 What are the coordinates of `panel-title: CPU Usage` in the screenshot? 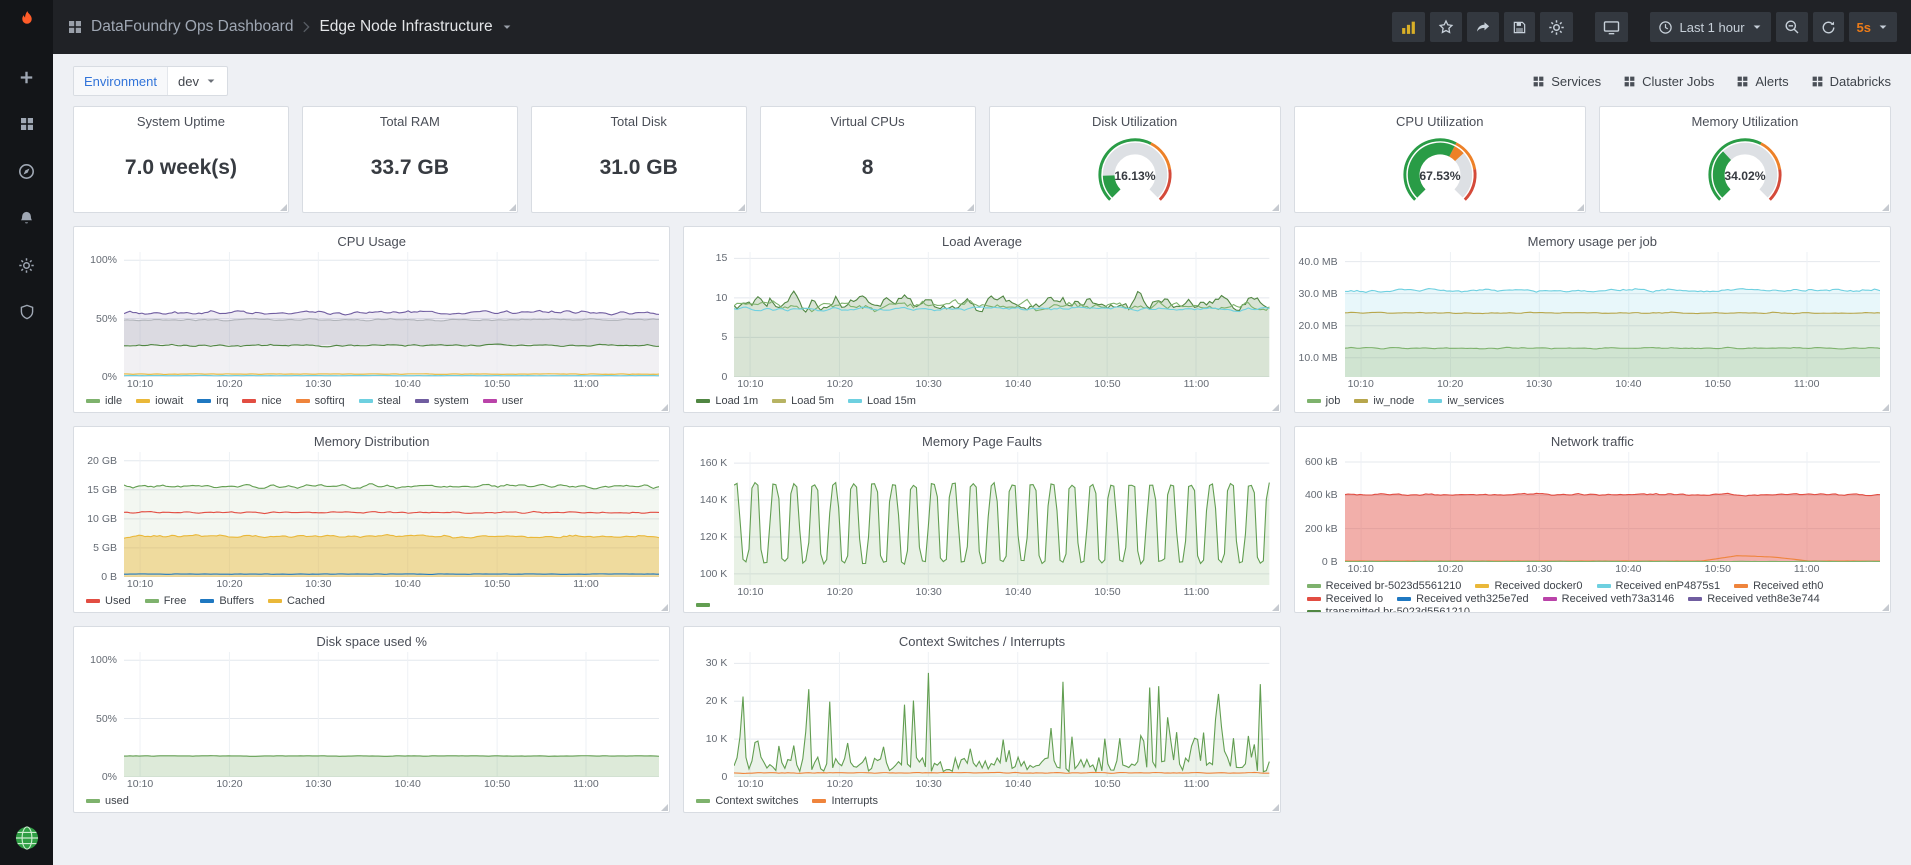 It's located at (371, 241).